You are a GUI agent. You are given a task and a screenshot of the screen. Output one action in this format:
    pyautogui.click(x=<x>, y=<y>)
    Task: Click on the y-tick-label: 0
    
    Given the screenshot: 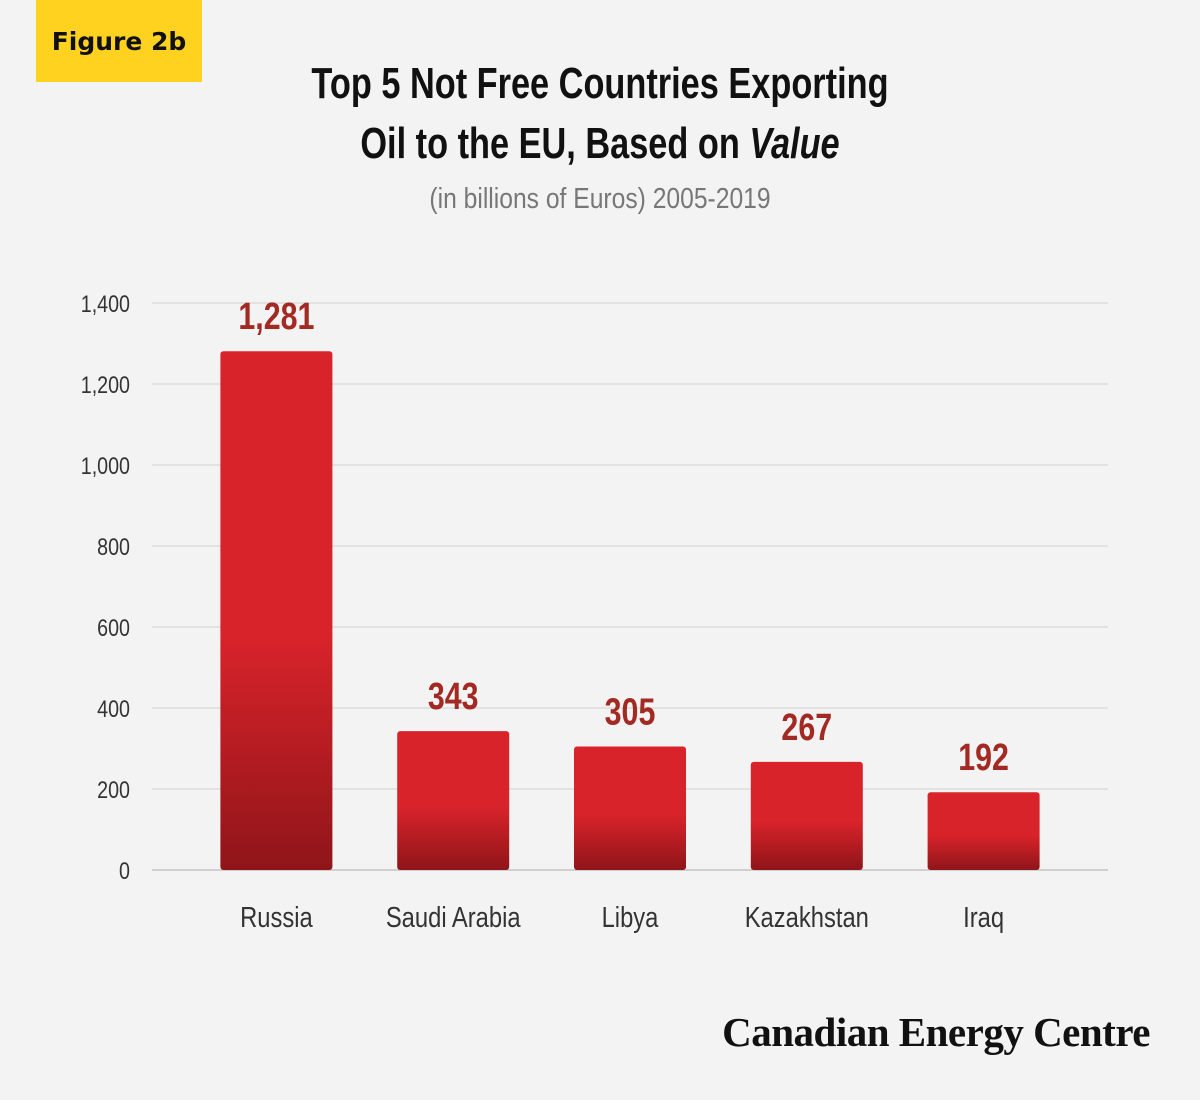 What is the action you would take?
    pyautogui.click(x=124, y=870)
    